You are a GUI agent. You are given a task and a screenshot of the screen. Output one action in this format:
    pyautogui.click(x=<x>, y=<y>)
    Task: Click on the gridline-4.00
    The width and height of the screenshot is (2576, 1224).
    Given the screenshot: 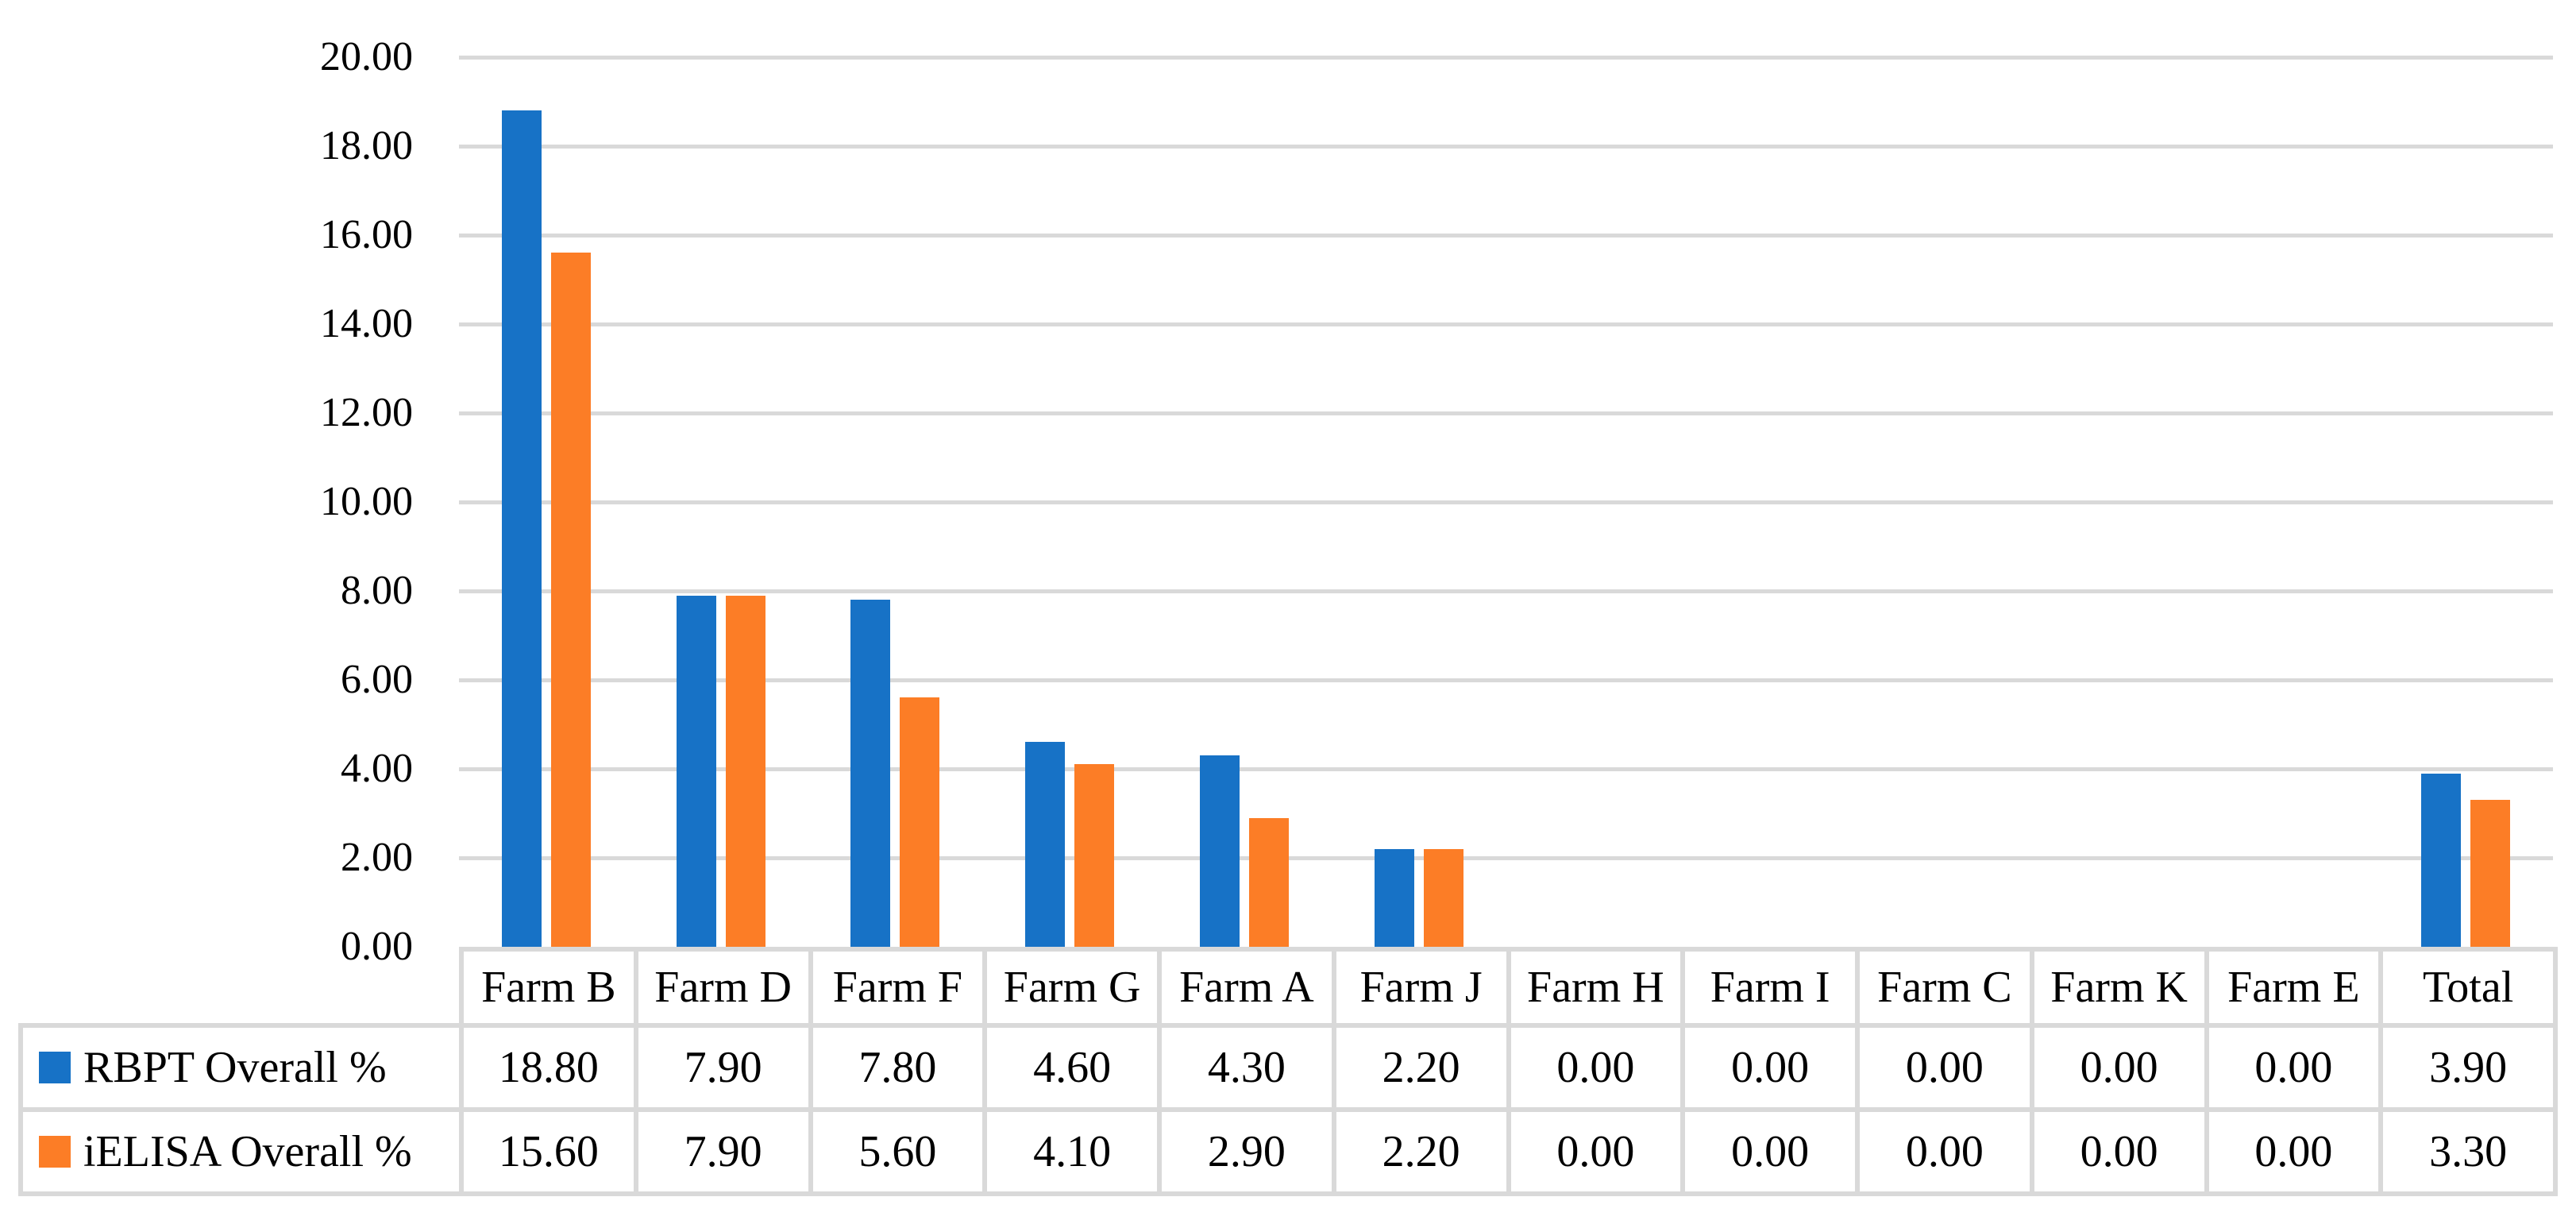 What is the action you would take?
    pyautogui.click(x=1506, y=768)
    